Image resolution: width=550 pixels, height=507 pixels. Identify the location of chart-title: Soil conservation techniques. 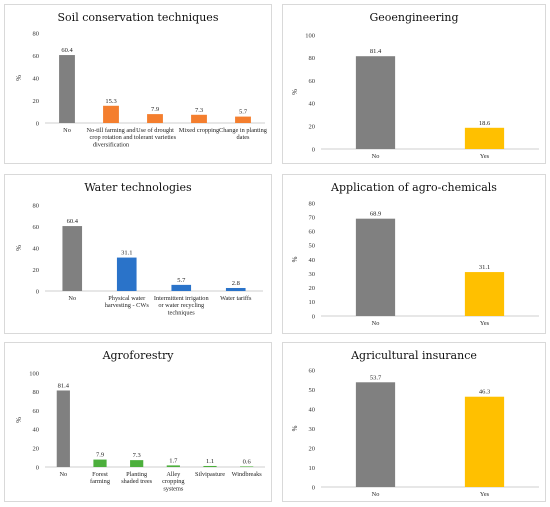
(138, 17).